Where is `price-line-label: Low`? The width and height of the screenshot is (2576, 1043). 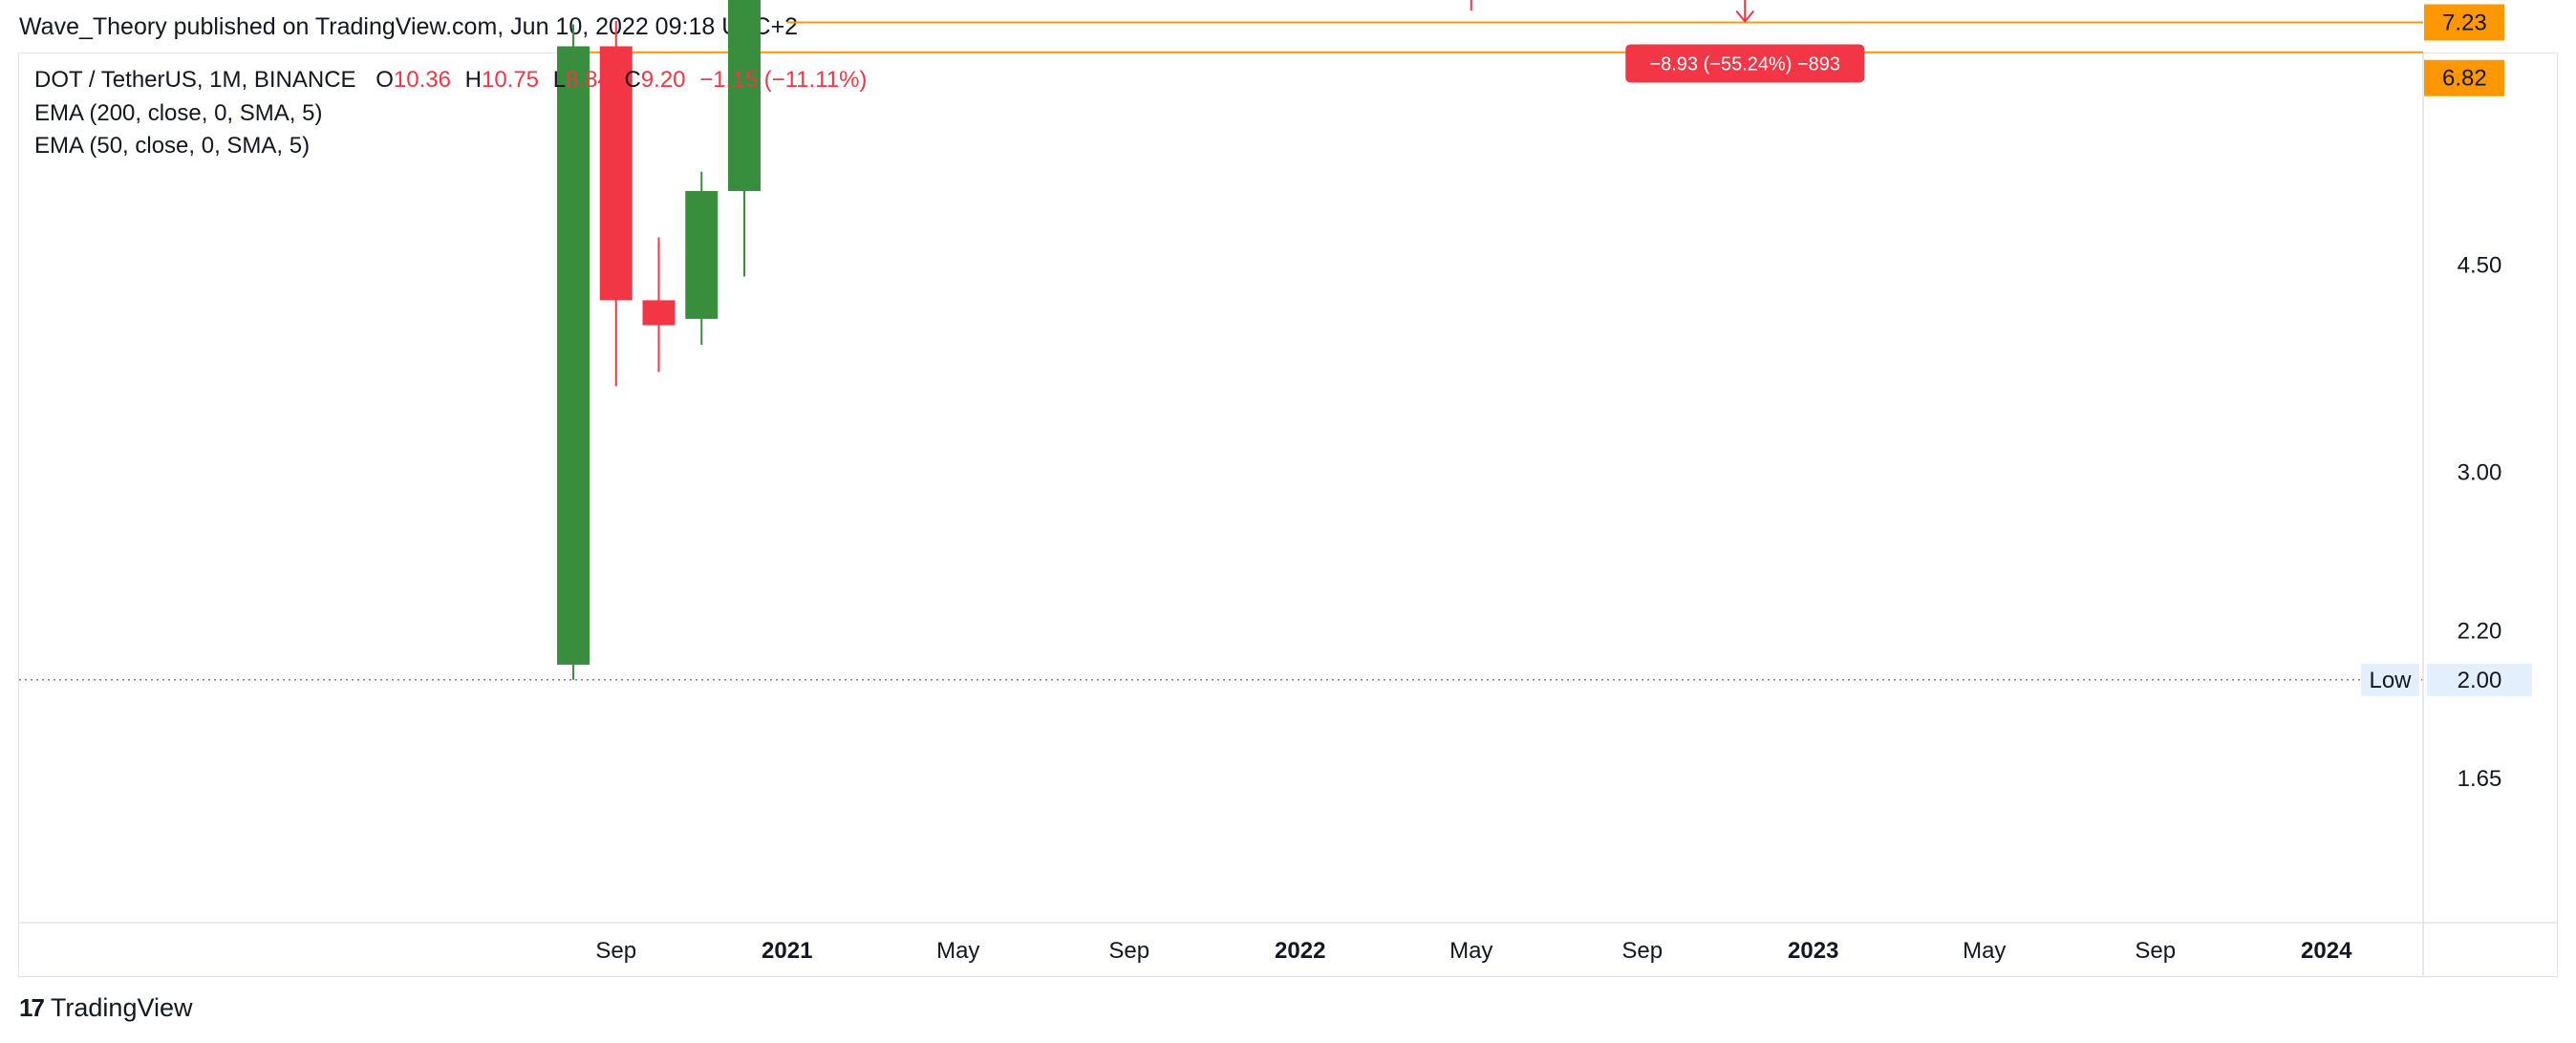 price-line-label: Low is located at coordinates (2390, 680).